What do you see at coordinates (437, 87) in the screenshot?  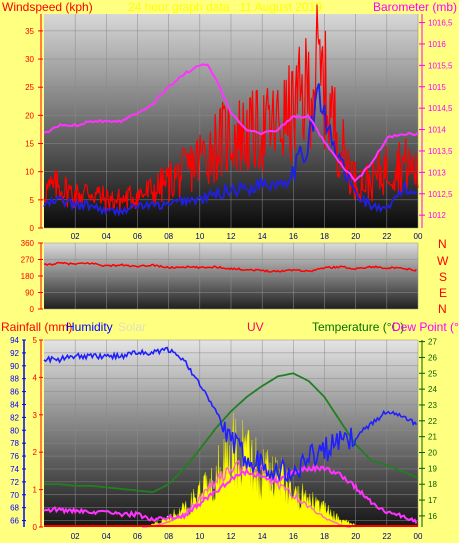 I see `barometer-tick-label: 1015` at bounding box center [437, 87].